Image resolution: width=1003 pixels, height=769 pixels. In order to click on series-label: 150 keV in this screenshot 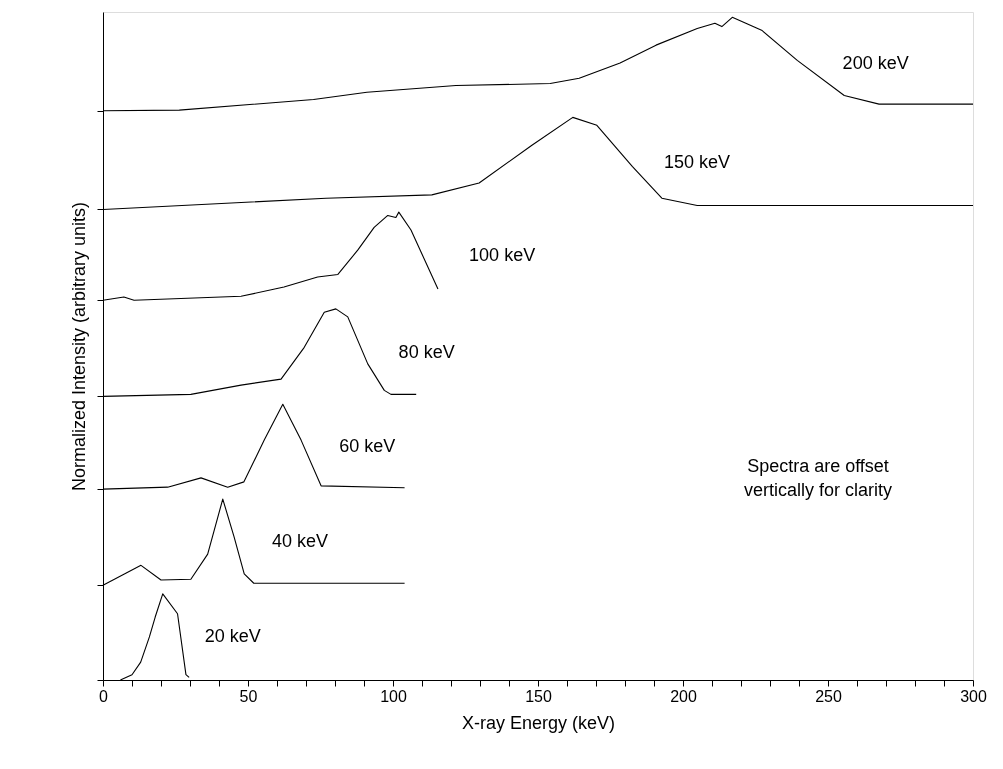, I will do `click(697, 162)`.